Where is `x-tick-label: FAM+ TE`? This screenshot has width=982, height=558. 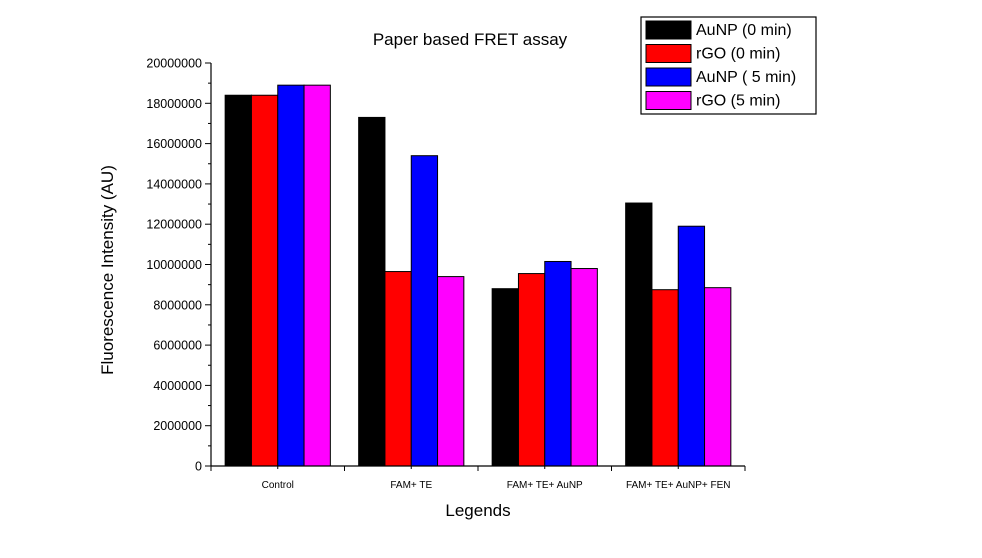 x-tick-label: FAM+ TE is located at coordinates (411, 485).